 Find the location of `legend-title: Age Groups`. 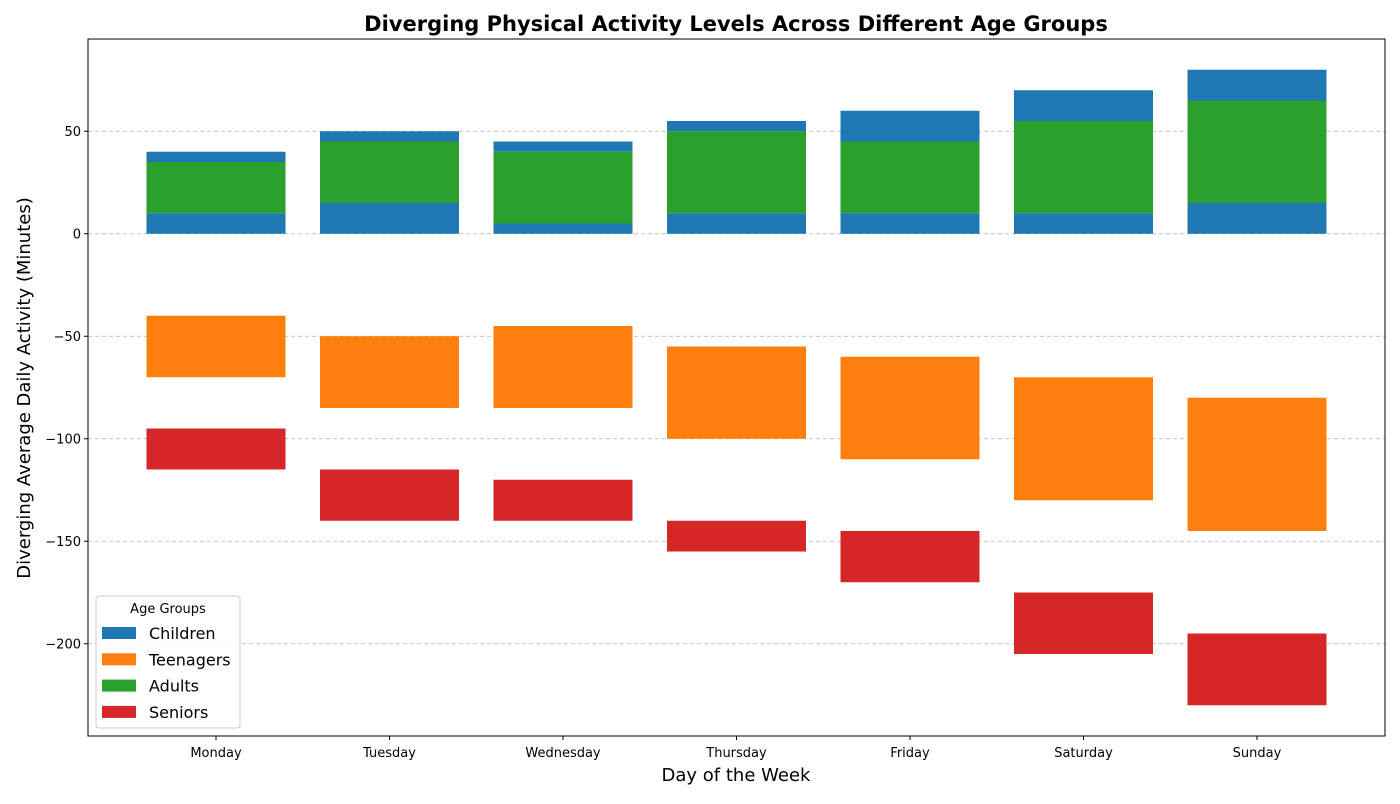

legend-title: Age Groups is located at coordinates (168, 609).